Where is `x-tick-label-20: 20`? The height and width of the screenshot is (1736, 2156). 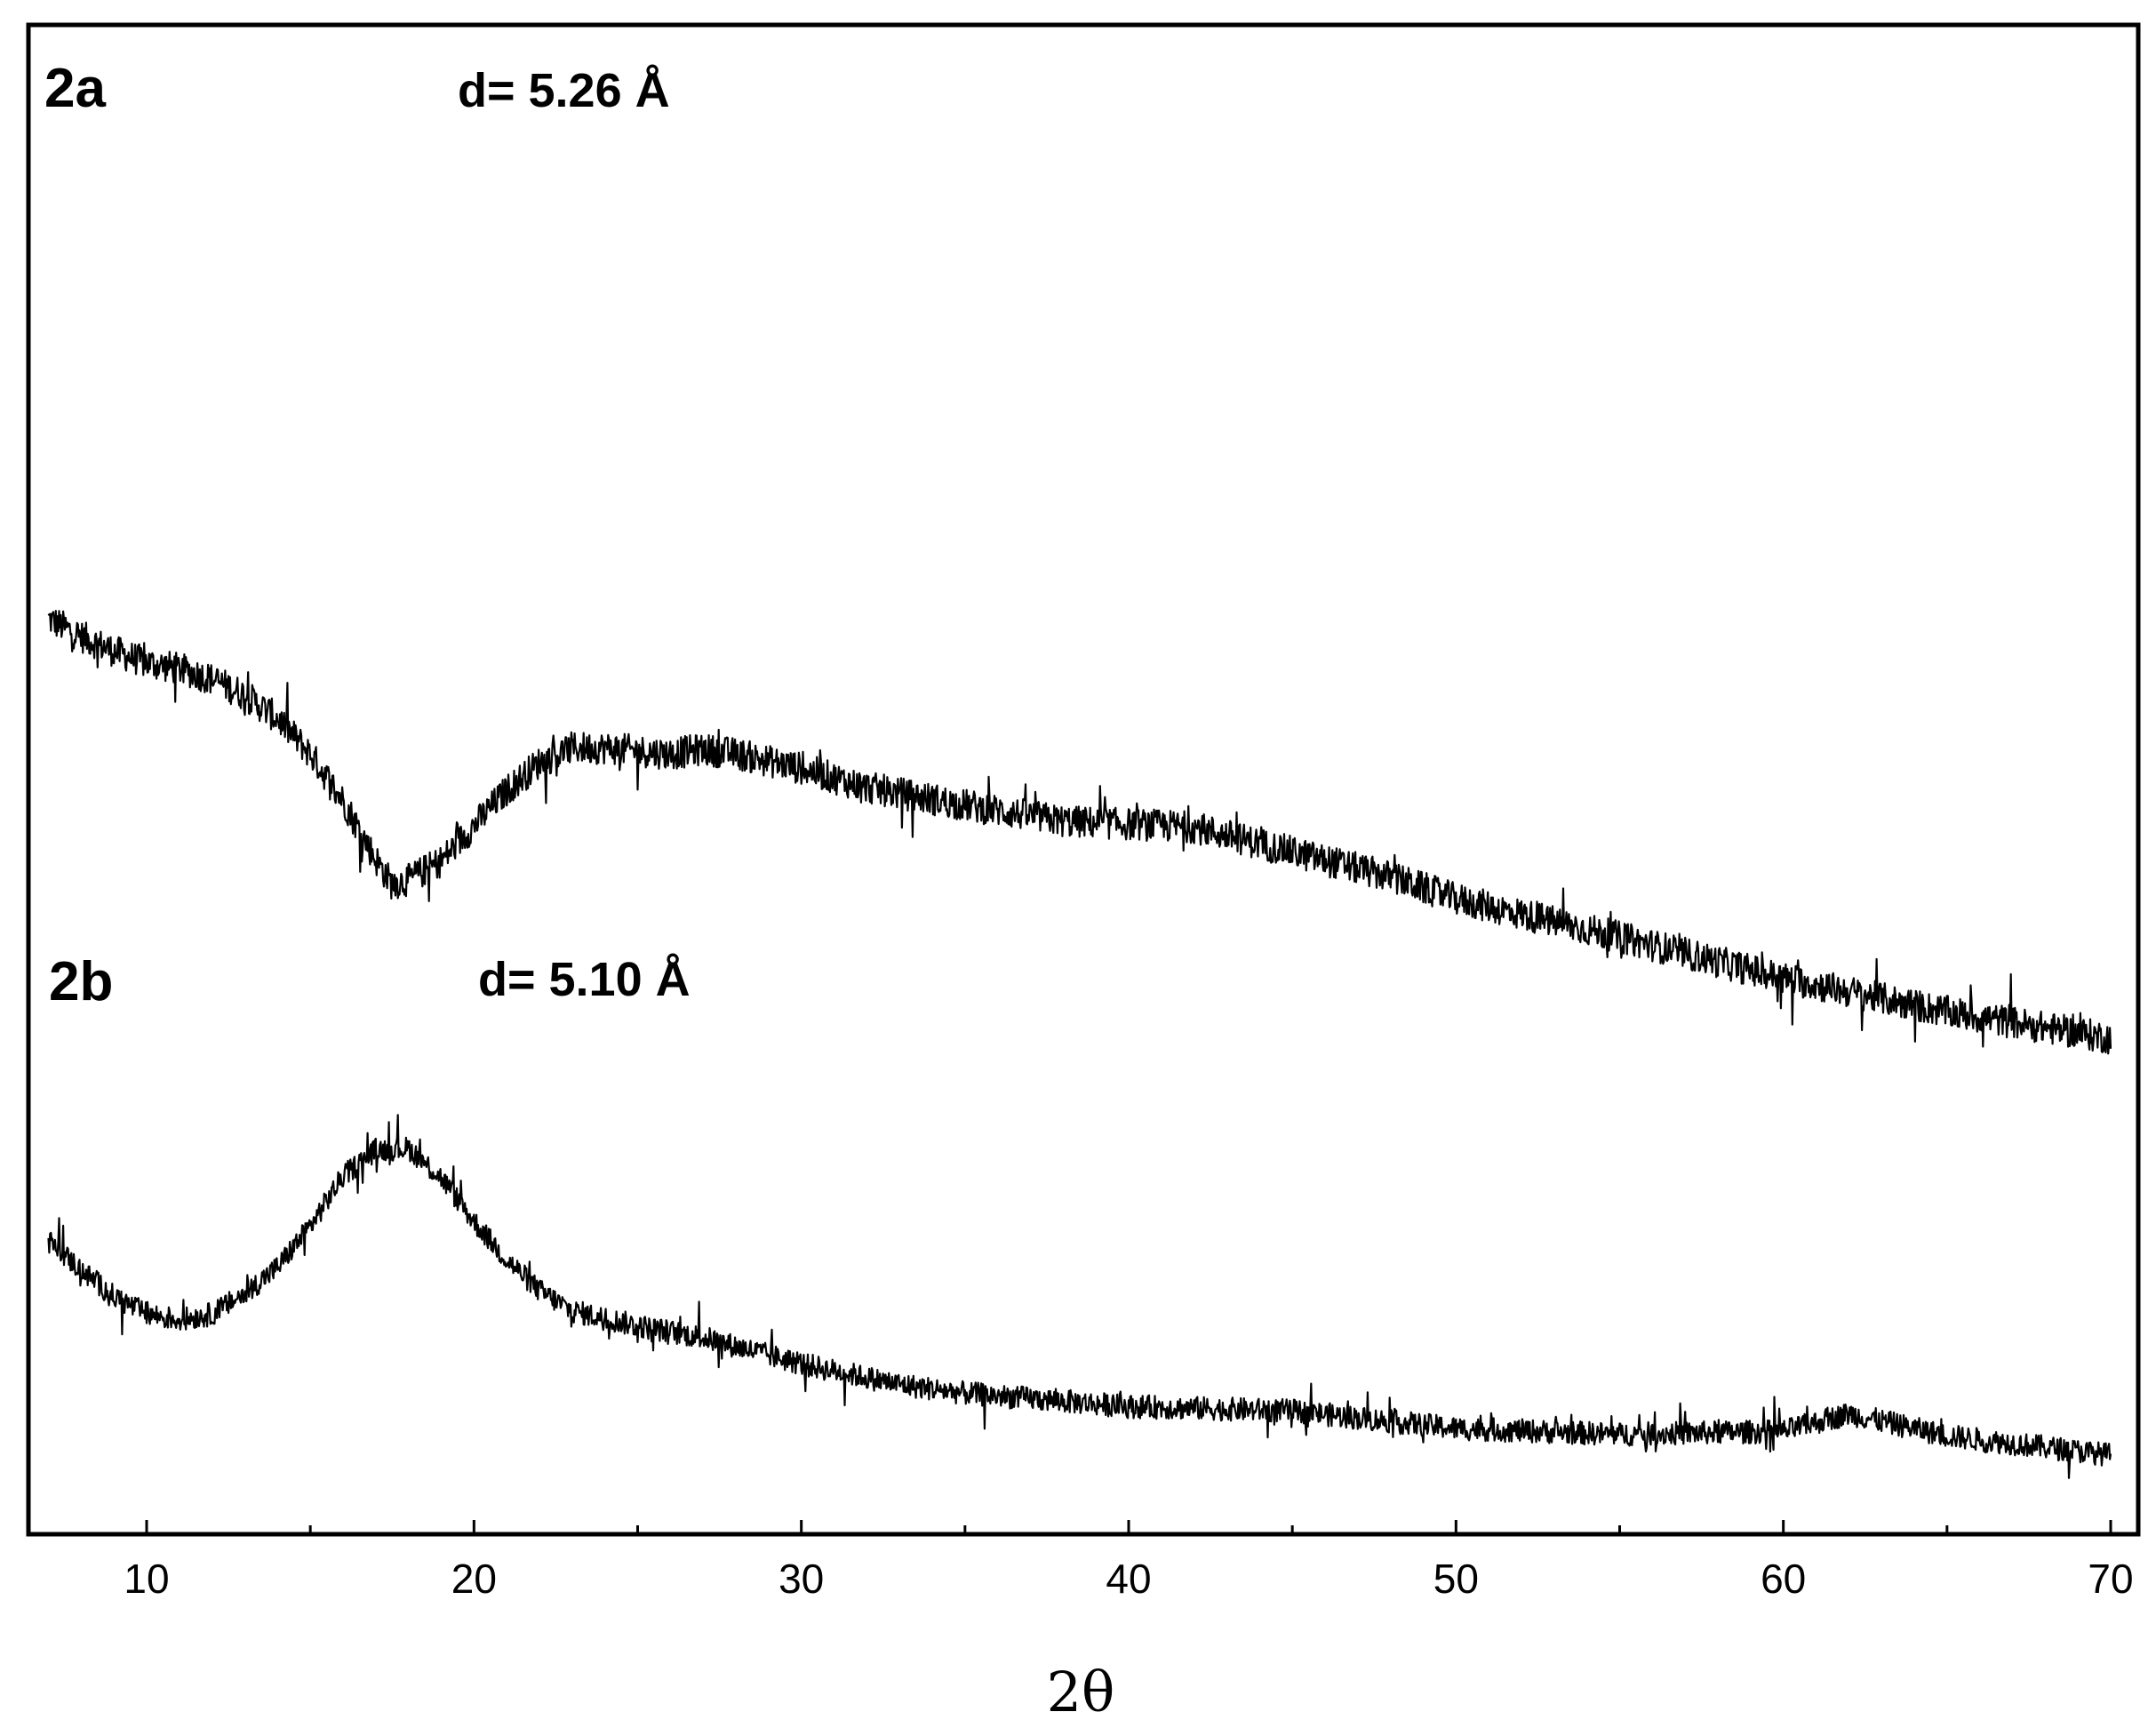 x-tick-label-20: 20 is located at coordinates (474, 1579).